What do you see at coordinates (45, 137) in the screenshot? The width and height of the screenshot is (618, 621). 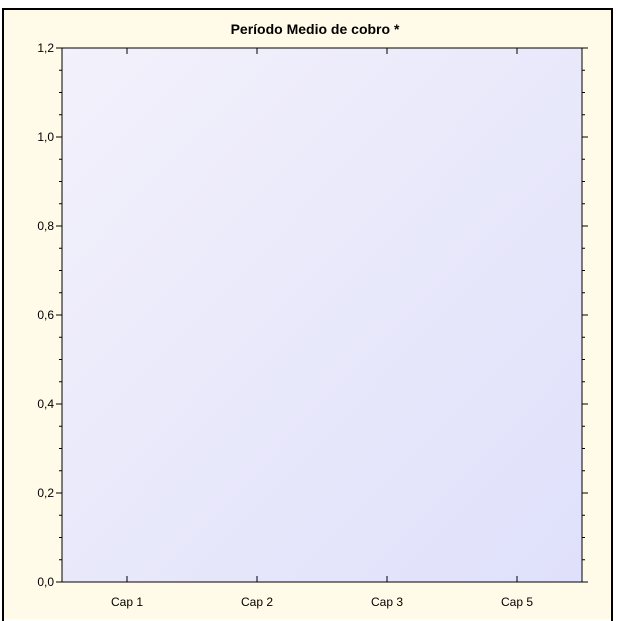 I see `y-tick-label: 1,0` at bounding box center [45, 137].